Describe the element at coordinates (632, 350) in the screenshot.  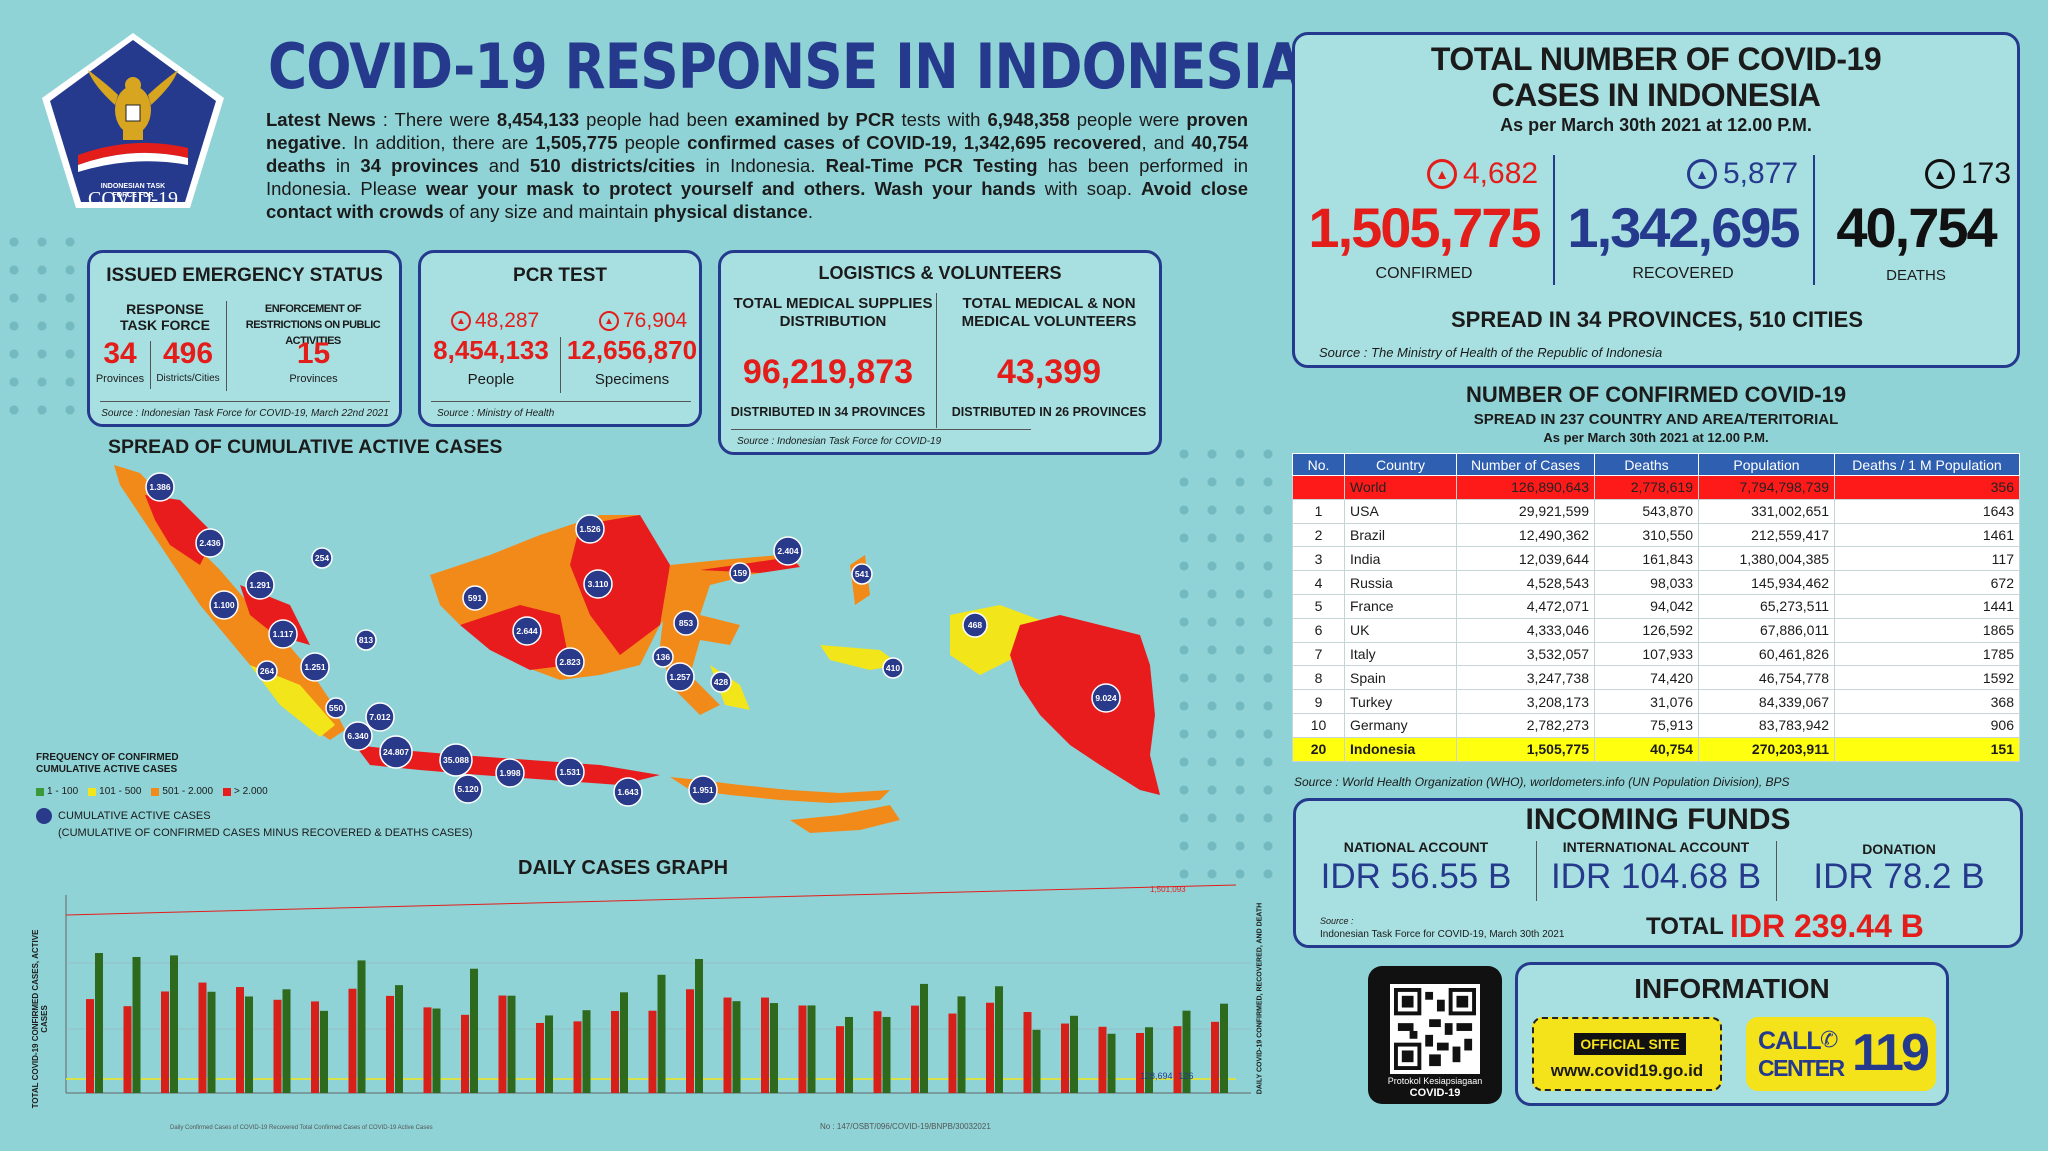
I see `pcr-specimen-value: 12,656,870` at that location.